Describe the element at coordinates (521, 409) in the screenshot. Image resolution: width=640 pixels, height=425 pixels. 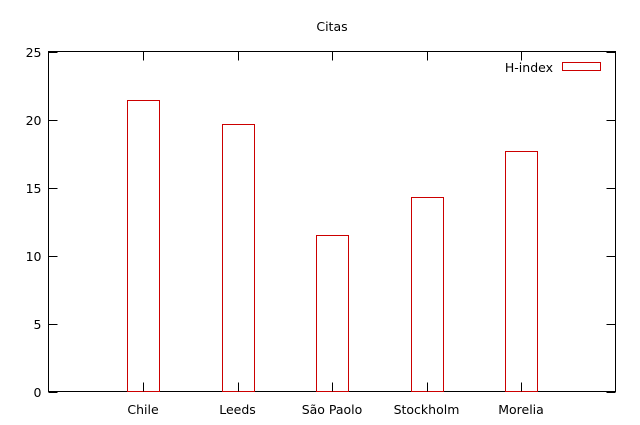
I see `x-tick-label: Morelia` at that location.